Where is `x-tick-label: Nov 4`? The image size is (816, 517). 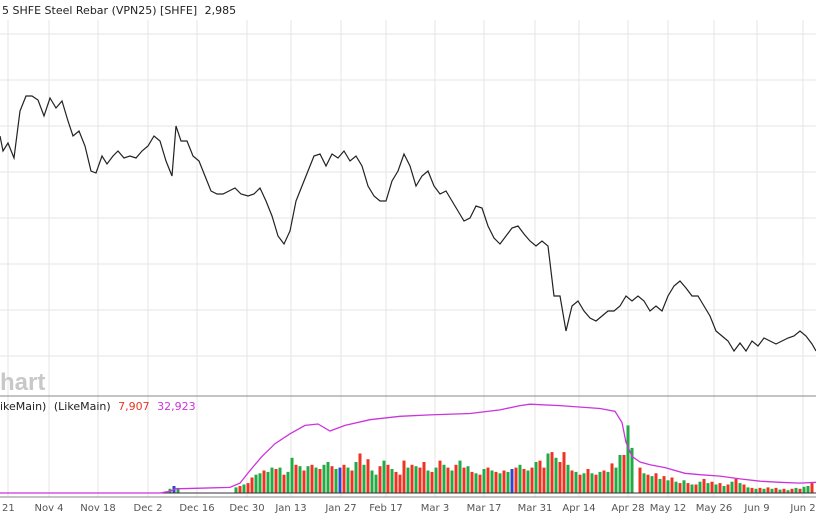
x-tick-label: Nov 4 is located at coordinates (48, 508).